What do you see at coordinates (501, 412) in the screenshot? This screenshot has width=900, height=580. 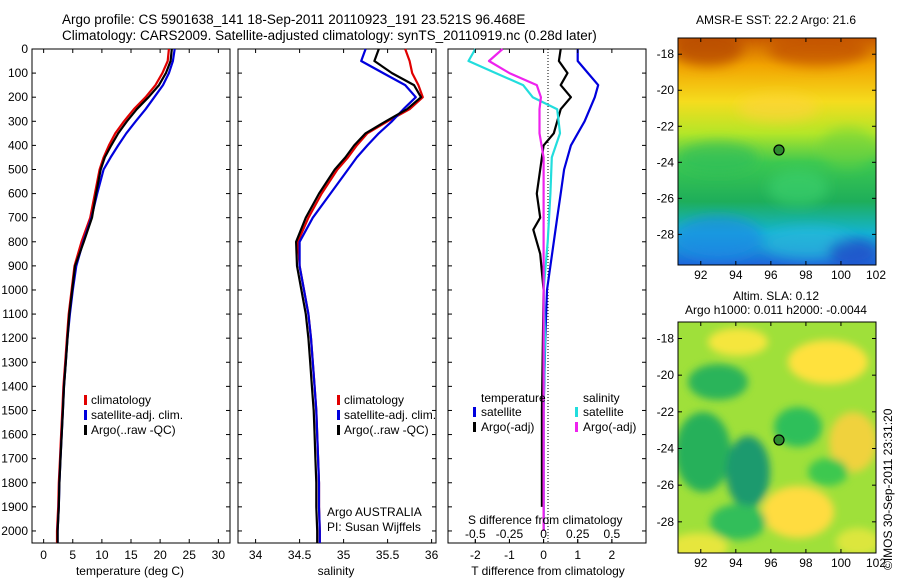 I see `legend-label-t-satellite: satellite` at bounding box center [501, 412].